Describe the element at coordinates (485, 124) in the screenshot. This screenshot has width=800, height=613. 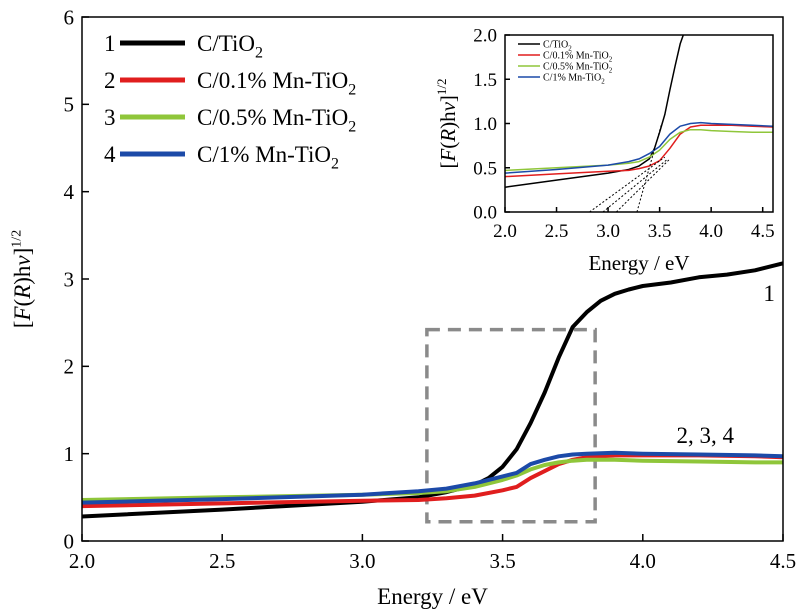
I see `y-tick-label: 1.0` at that location.